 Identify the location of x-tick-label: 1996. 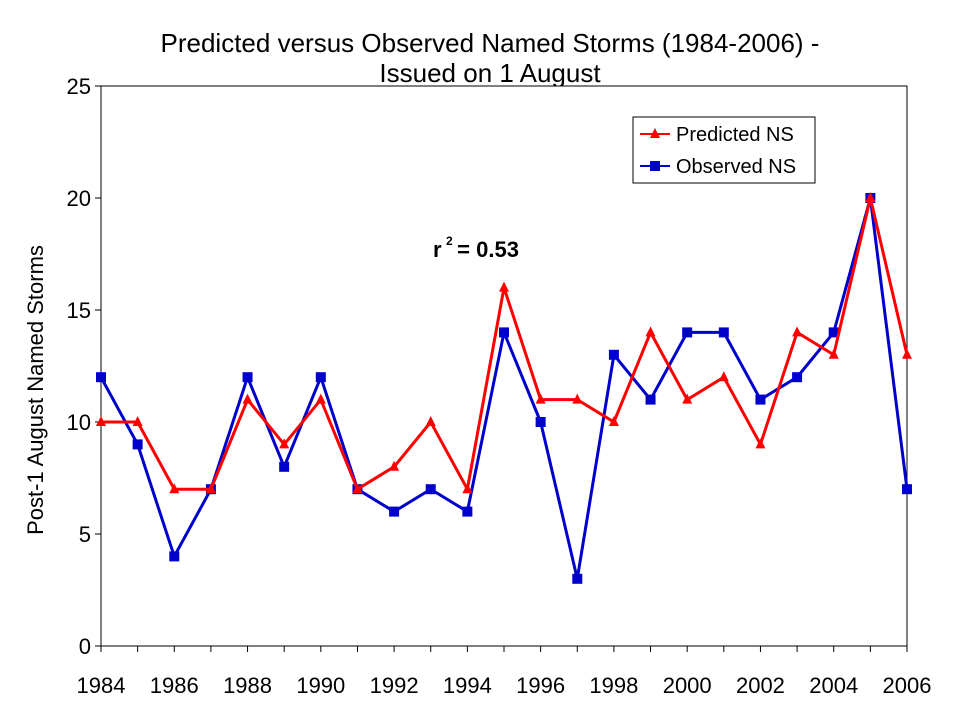
(540, 685).